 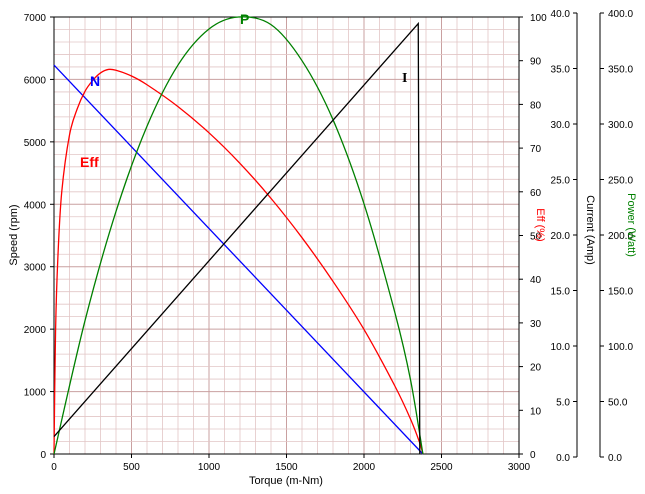 What do you see at coordinates (95, 81) in the screenshot?
I see `label-n: N` at bounding box center [95, 81].